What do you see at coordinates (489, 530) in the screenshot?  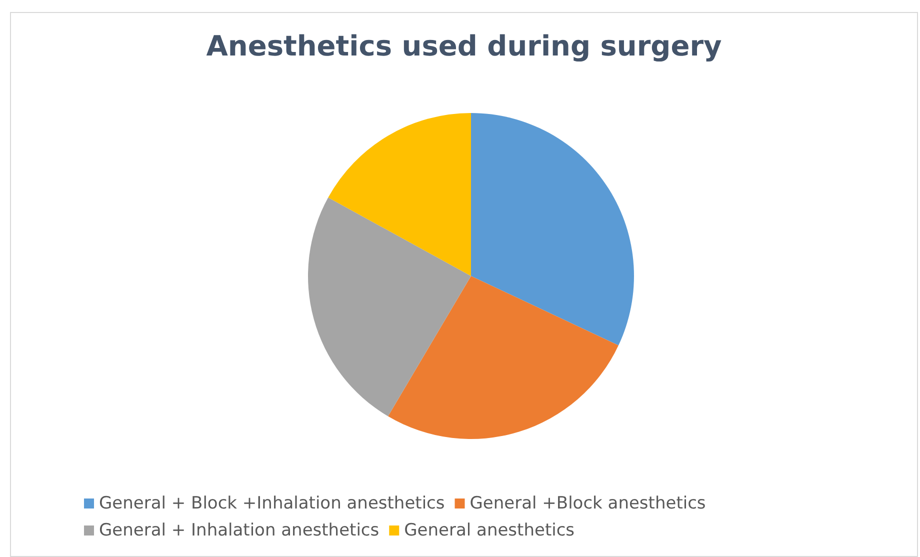 I see `legend-label: General anesthetics` at bounding box center [489, 530].